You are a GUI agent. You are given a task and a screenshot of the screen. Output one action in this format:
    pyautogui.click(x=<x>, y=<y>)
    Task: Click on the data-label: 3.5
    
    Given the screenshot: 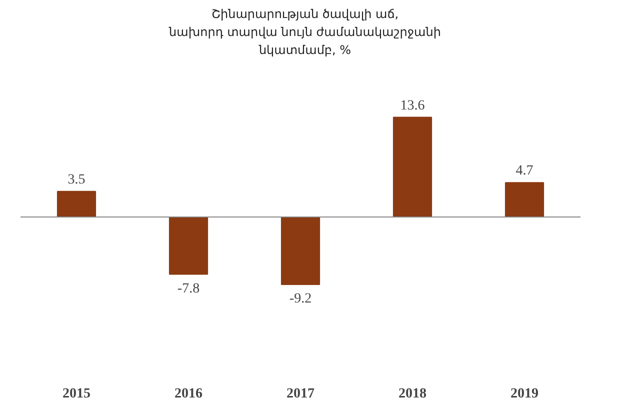 What is the action you would take?
    pyautogui.click(x=77, y=180)
    